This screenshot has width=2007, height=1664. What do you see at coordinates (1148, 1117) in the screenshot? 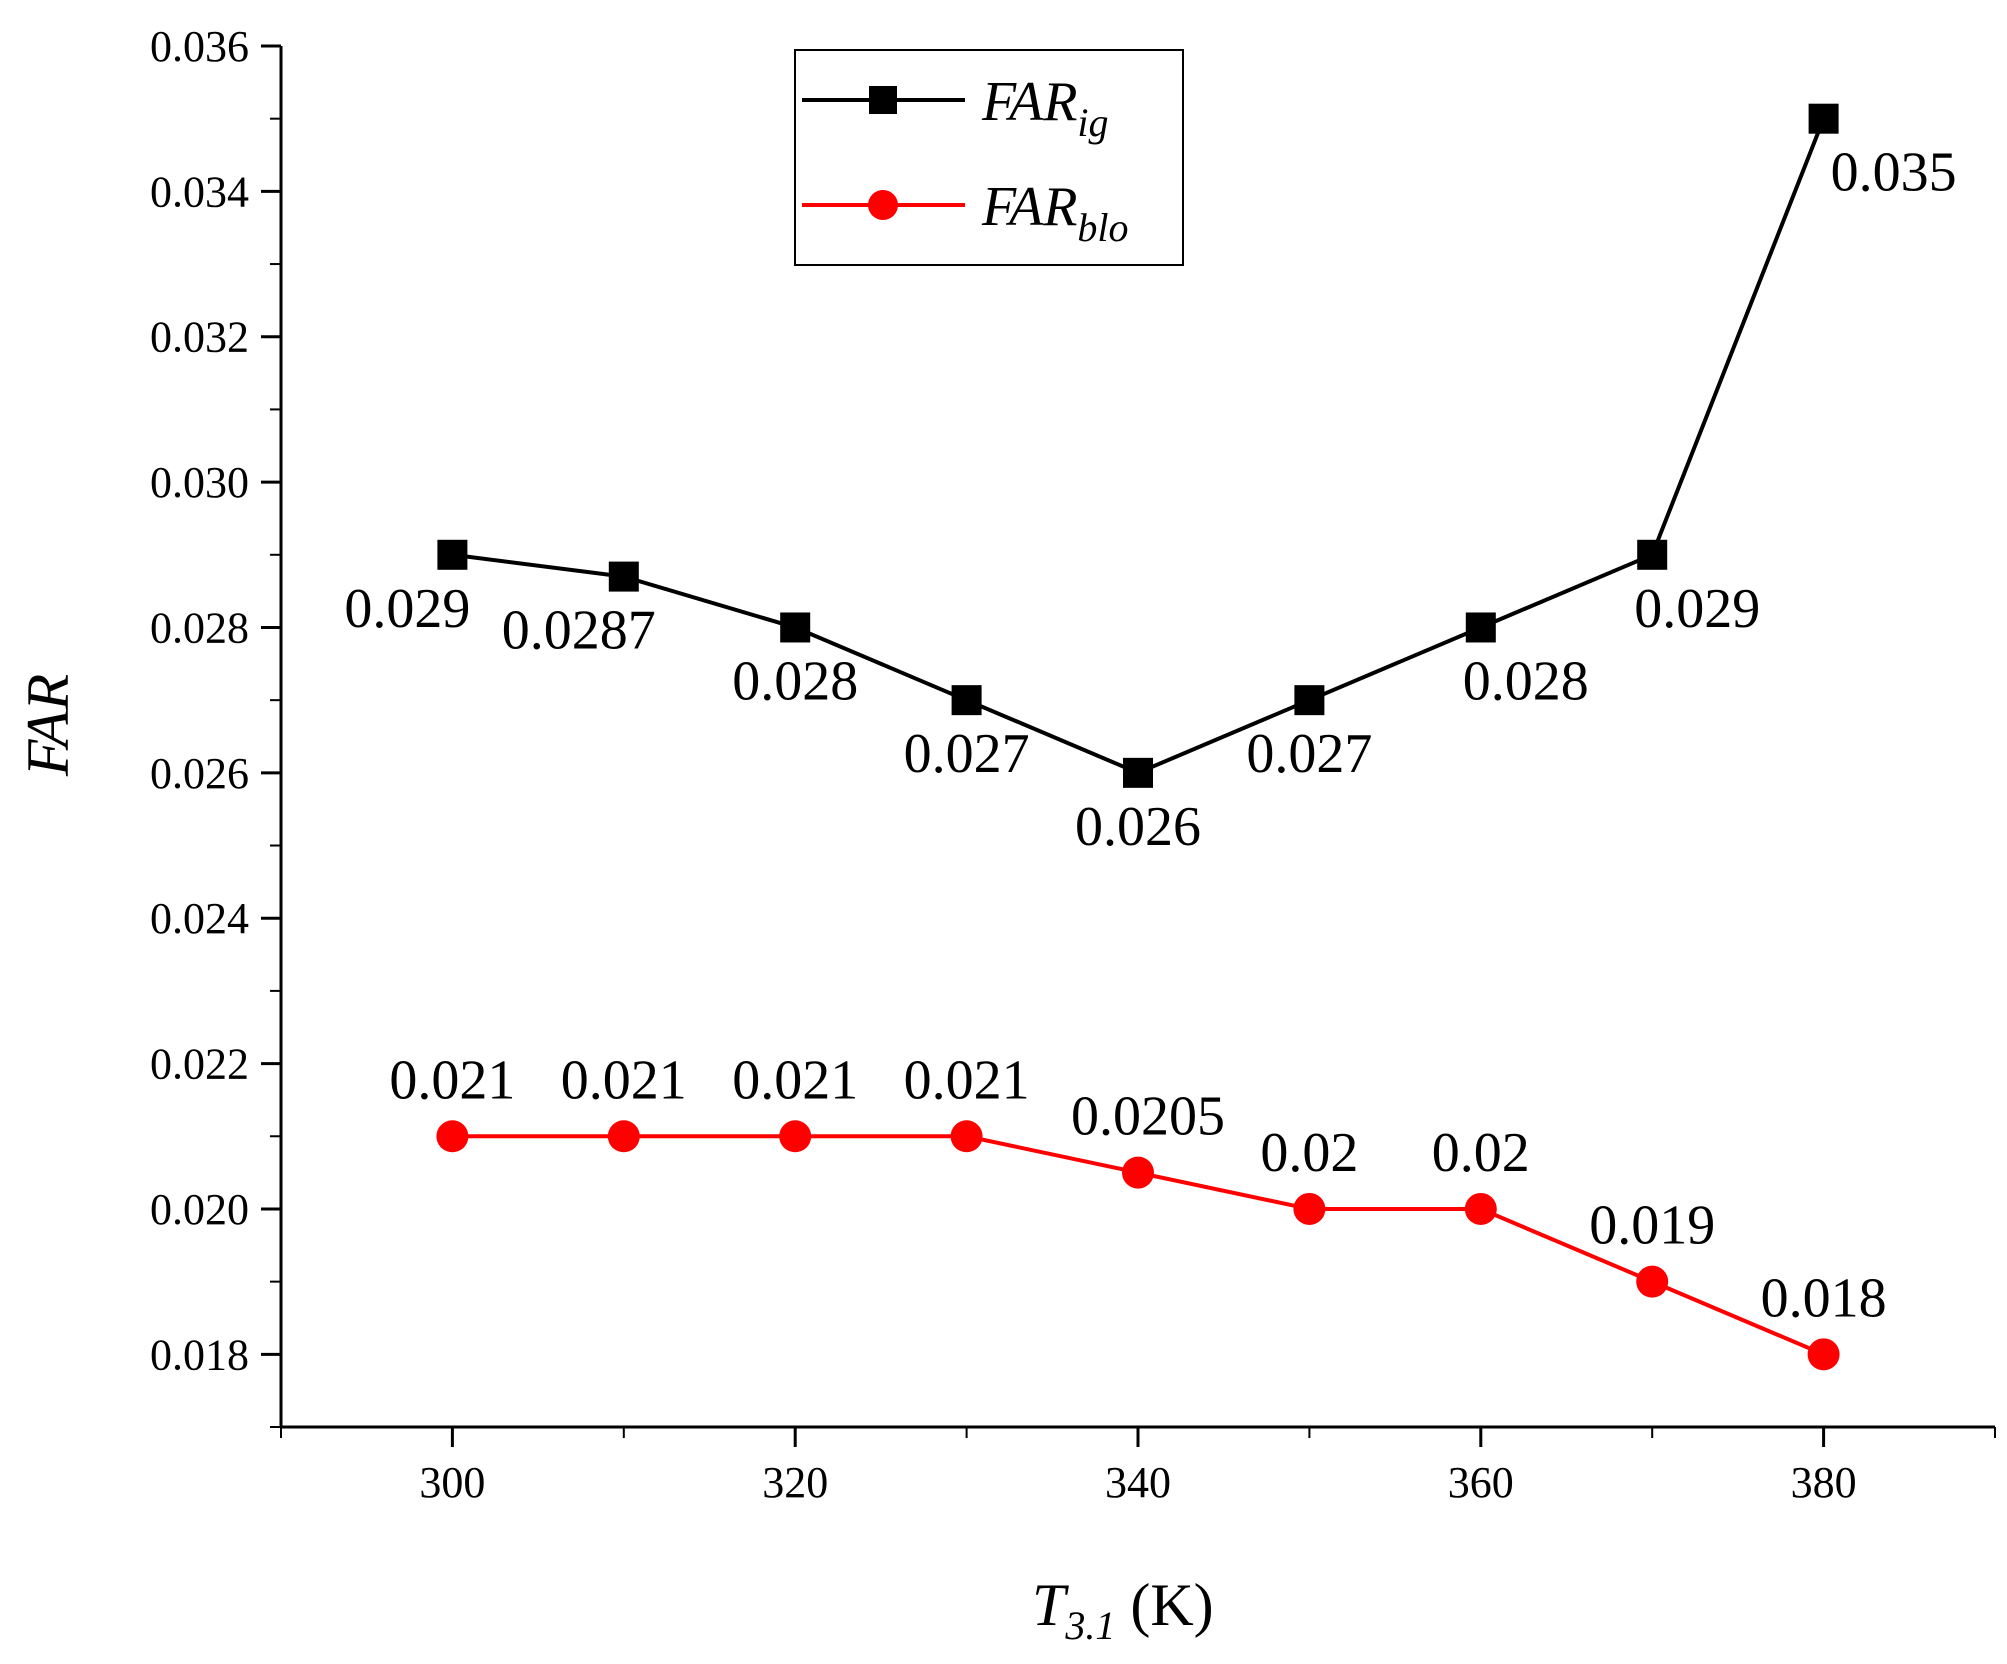
I see `data-label-FAR_blo: 0.0205` at bounding box center [1148, 1117].